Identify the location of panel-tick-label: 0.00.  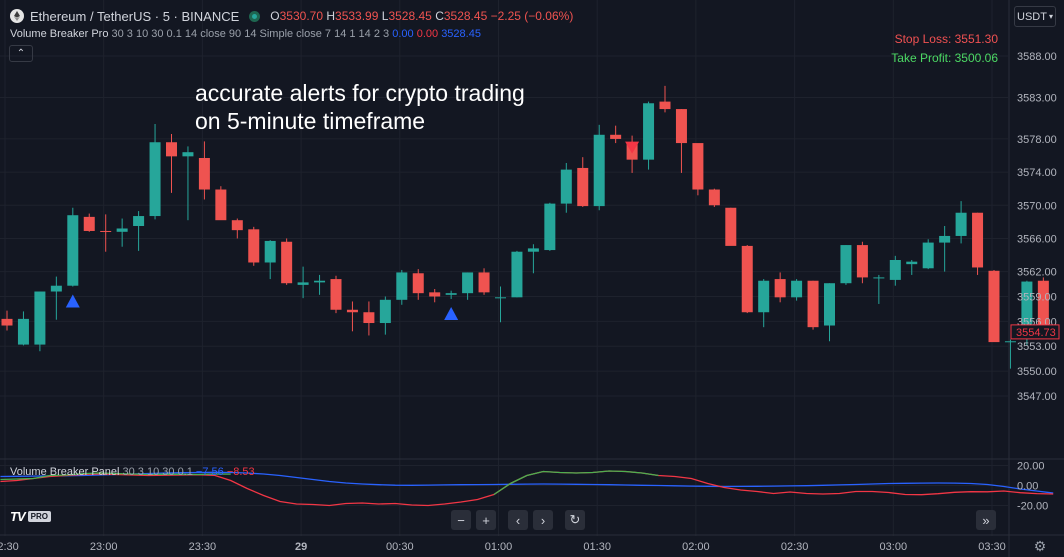
(1027, 487).